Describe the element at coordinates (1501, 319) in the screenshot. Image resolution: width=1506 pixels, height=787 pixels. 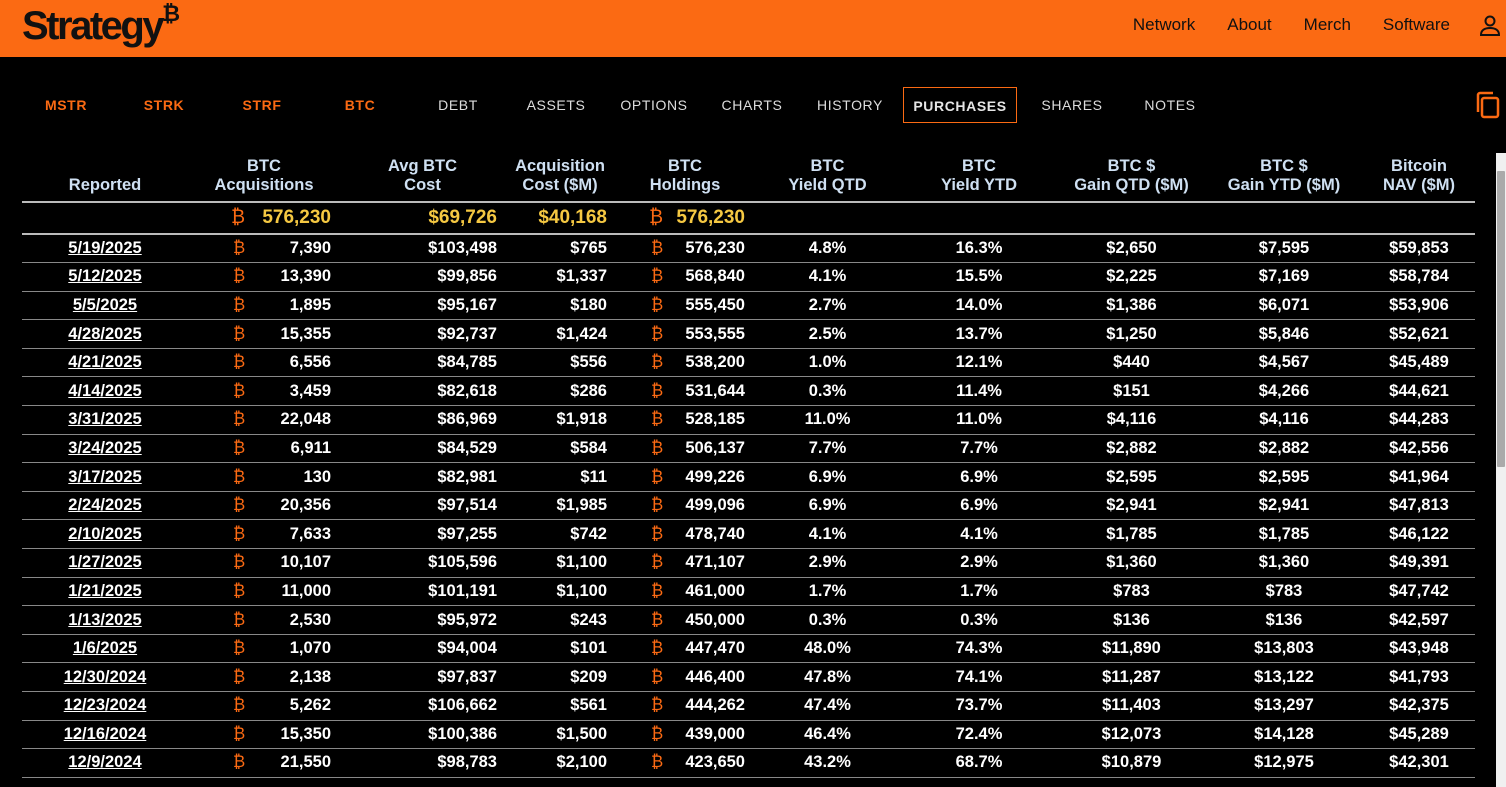
I see `scroll-thumb` at that location.